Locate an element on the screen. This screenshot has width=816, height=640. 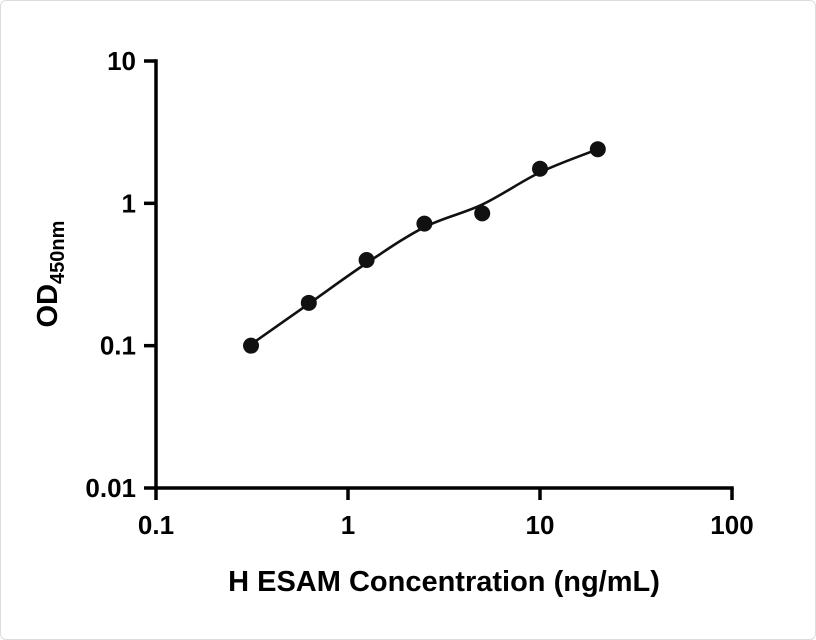
y-tick-label: 0.01 is located at coordinates (110, 488).